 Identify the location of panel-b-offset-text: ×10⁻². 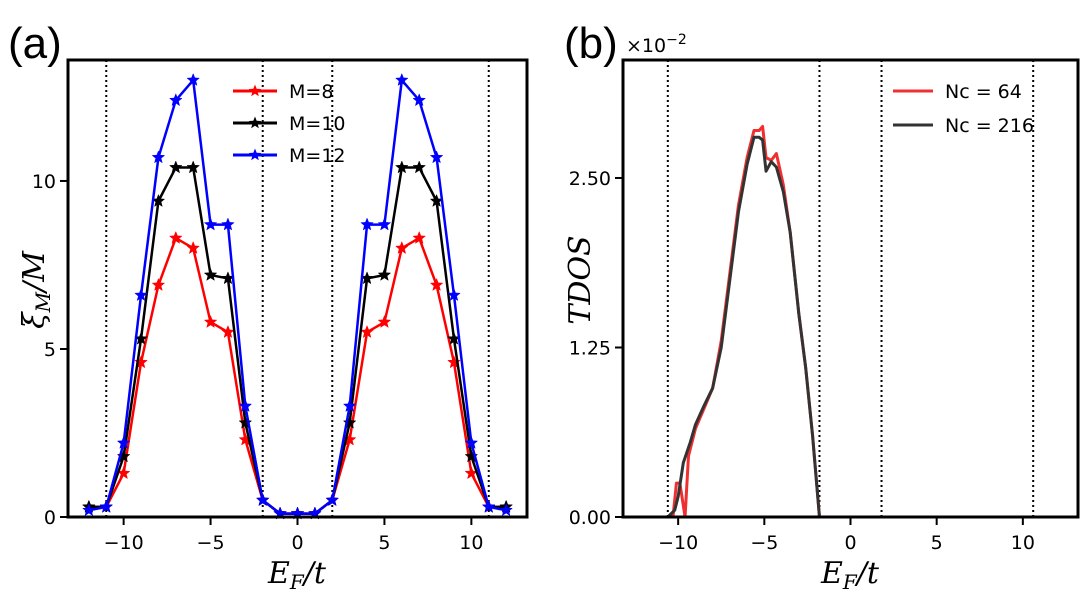
(656, 44).